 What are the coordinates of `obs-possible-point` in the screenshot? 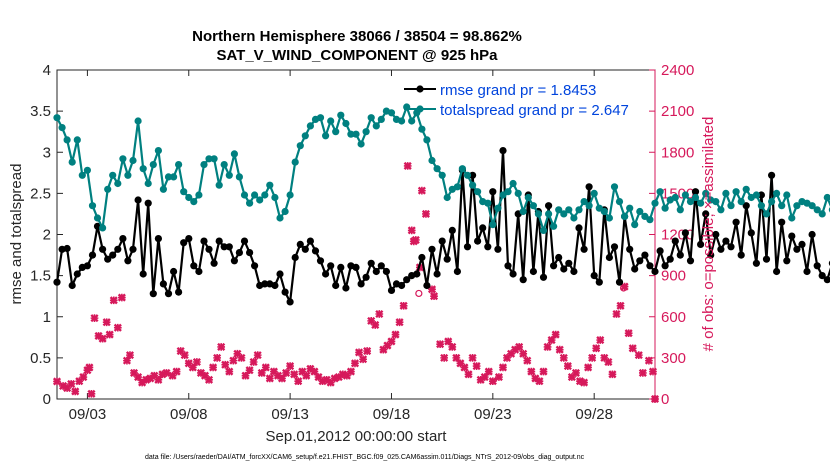 It's located at (655, 399).